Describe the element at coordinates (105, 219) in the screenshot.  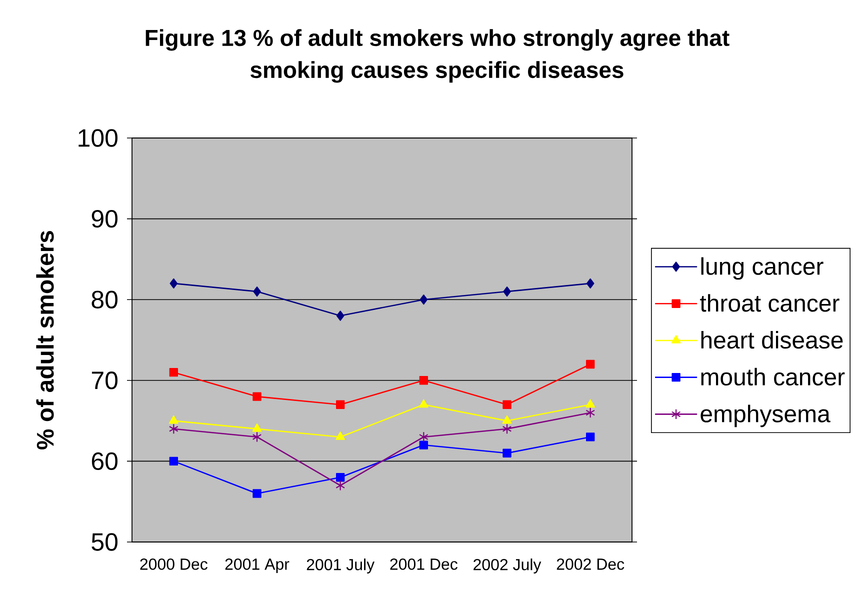
I see `y-tick-label: 90` at that location.